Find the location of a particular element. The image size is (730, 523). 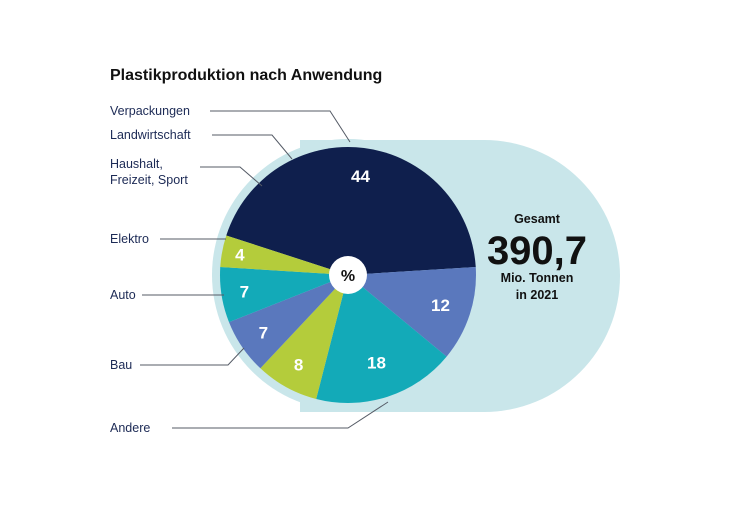

center-percent-label: % is located at coordinates (348, 276).